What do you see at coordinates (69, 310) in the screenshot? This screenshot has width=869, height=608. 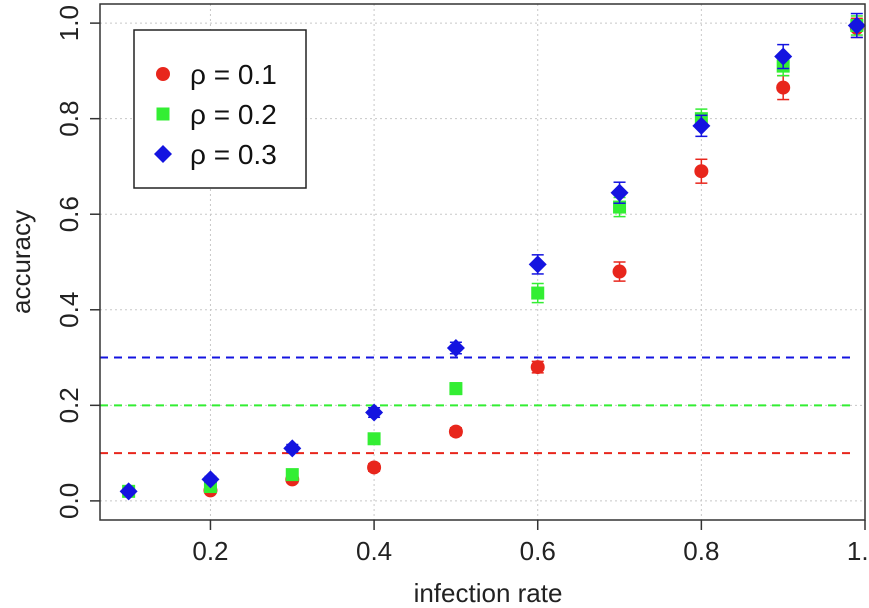 I see `y-tick-label: 0.4` at bounding box center [69, 310].